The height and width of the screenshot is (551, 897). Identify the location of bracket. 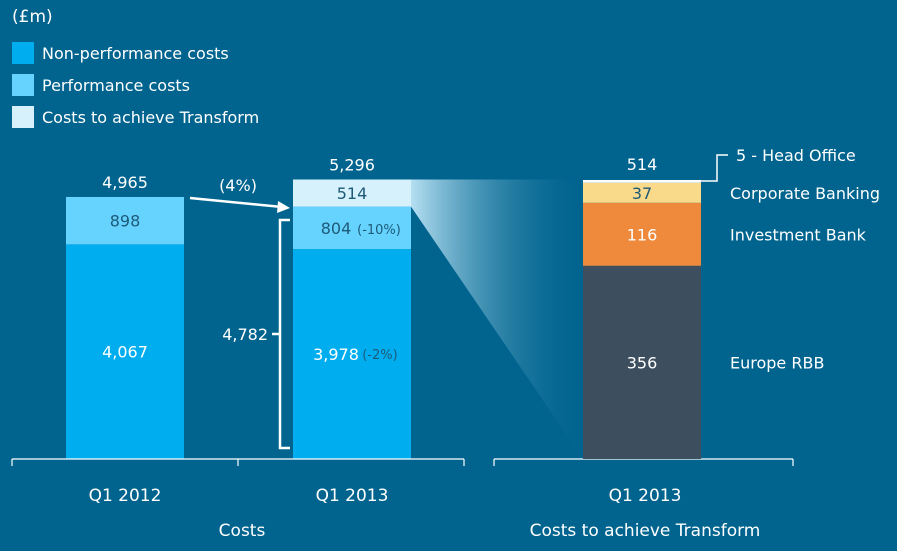
(281, 334).